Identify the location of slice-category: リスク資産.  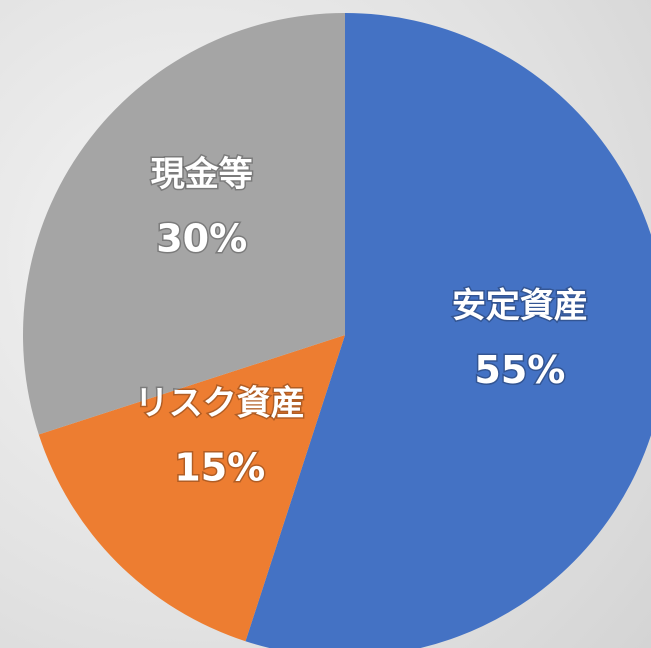
(220, 404).